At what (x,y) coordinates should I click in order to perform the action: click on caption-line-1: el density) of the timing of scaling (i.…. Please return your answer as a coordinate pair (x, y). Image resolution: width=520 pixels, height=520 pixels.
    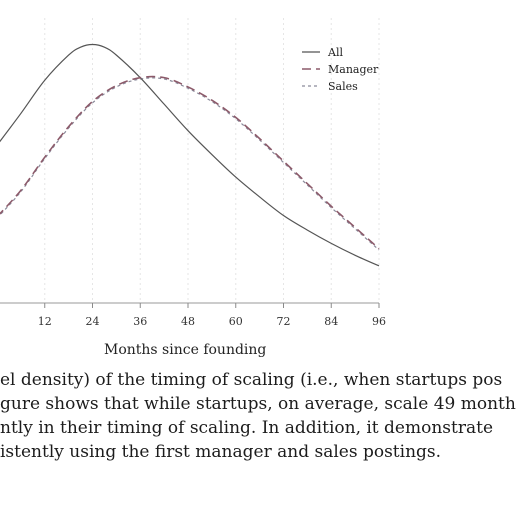
    Looking at the image, I should click on (251, 380).